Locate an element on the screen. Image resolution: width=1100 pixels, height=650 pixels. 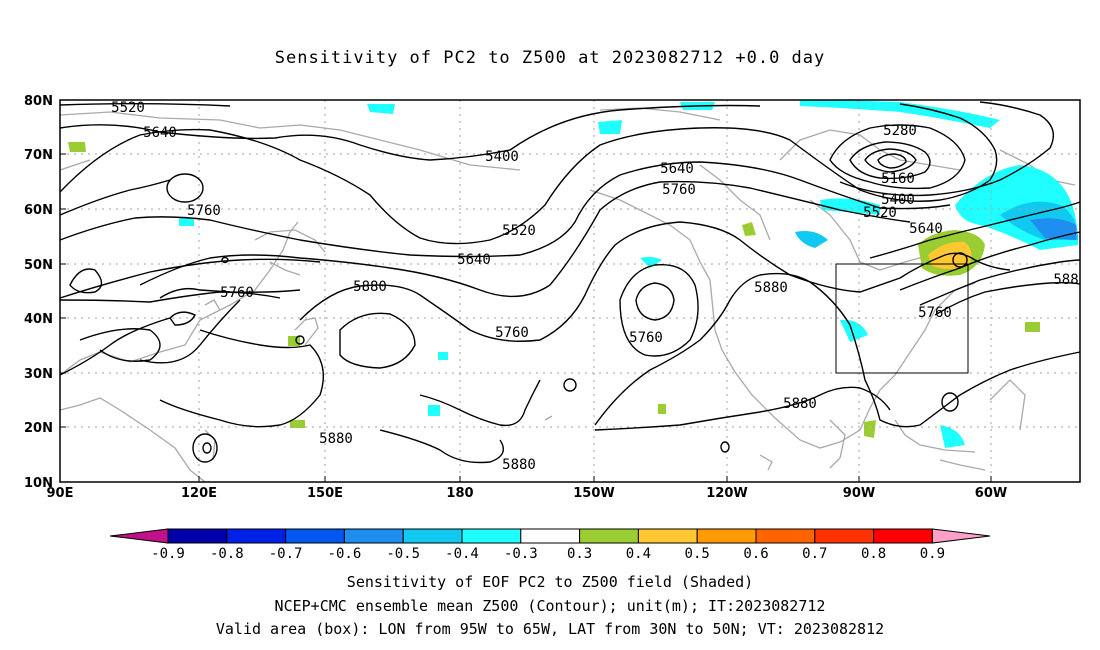
lon-label: 120W is located at coordinates (726, 493).